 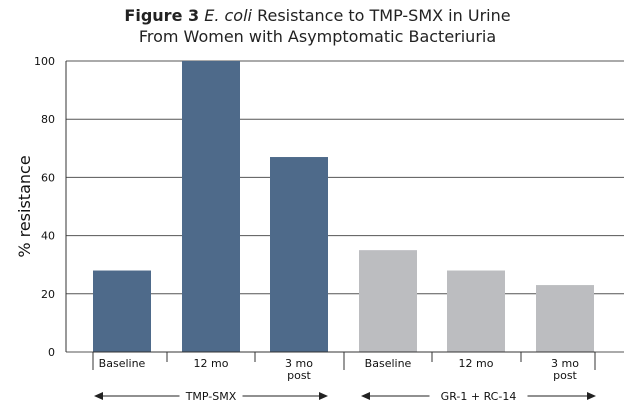 I want to click on x-tick-label-1: Baseline, so click(x=122, y=363).